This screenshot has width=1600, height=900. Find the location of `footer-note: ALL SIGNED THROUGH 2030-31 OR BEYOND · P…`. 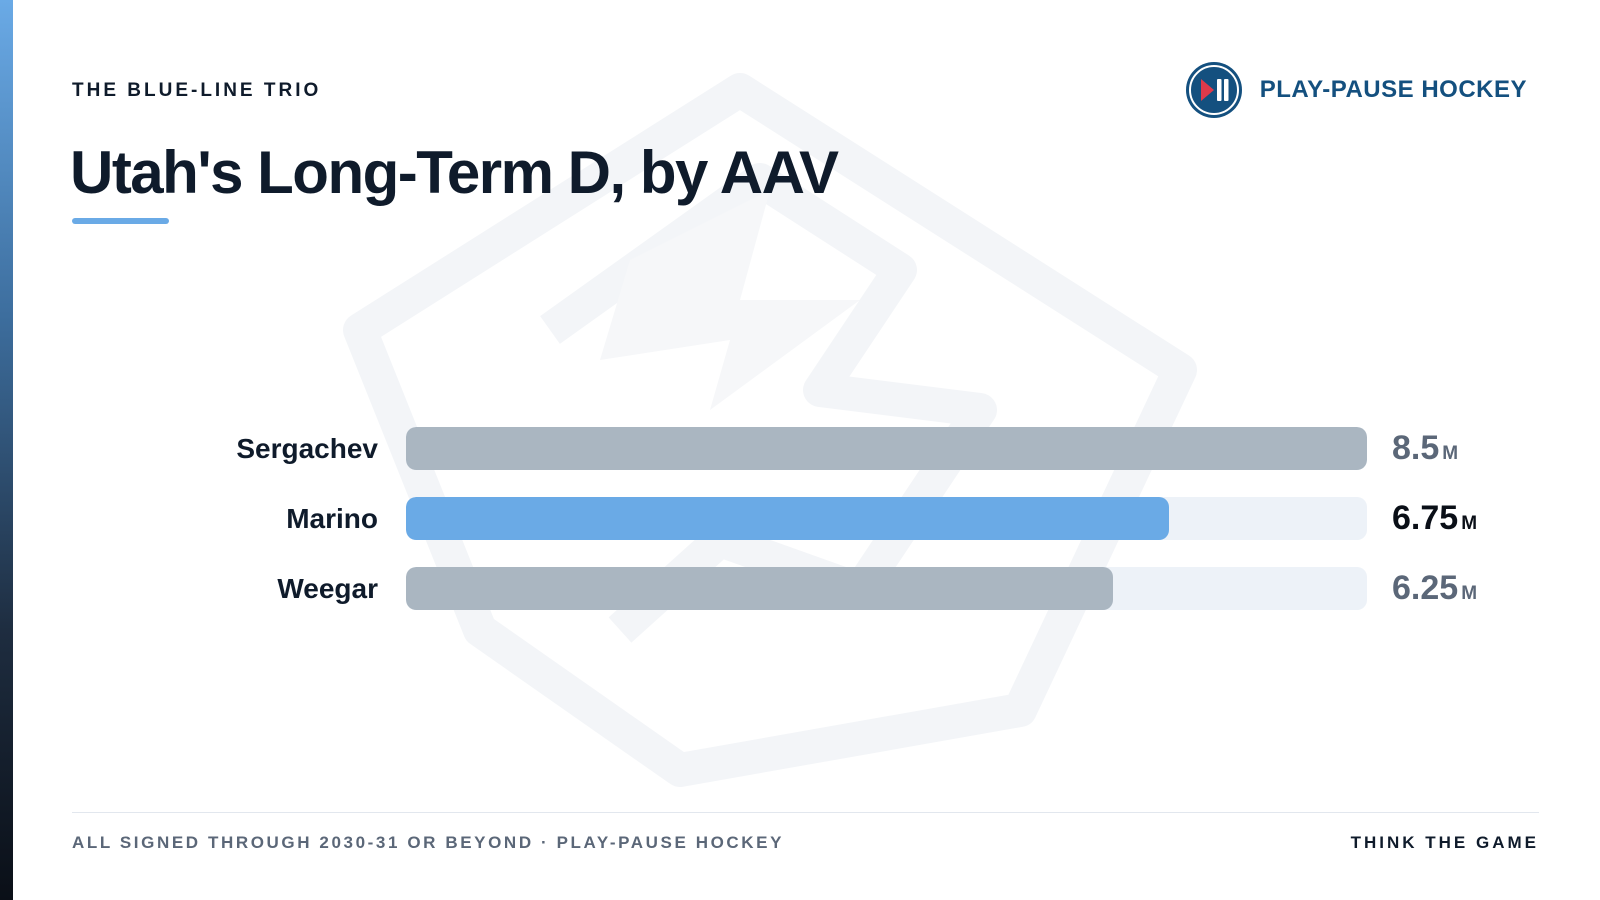

footer-note: ALL SIGNED THROUGH 2030-31 OR BEYOND · P… is located at coordinates (428, 842).